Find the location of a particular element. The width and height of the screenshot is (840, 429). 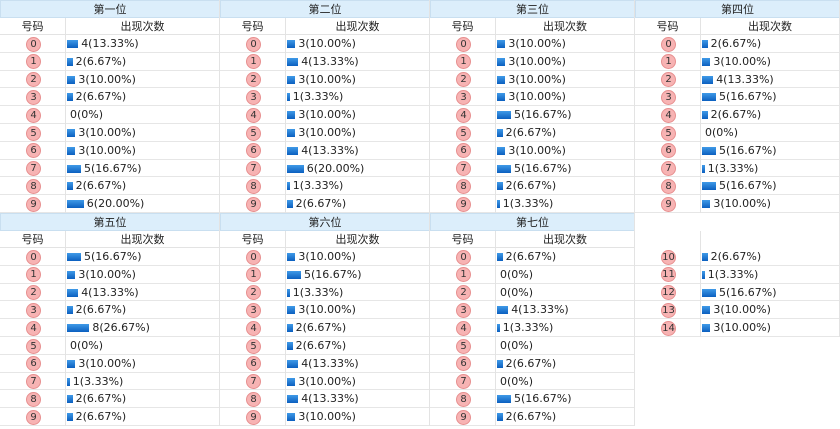

number-ball: 9 is located at coordinates (33, 204).